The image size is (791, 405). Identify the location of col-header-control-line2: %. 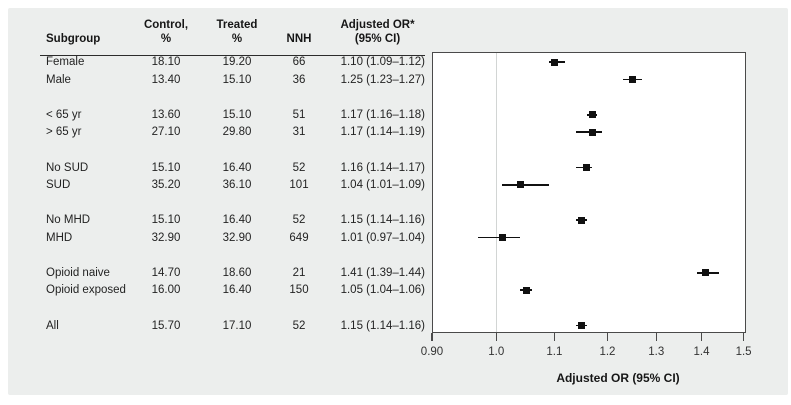
(166, 38).